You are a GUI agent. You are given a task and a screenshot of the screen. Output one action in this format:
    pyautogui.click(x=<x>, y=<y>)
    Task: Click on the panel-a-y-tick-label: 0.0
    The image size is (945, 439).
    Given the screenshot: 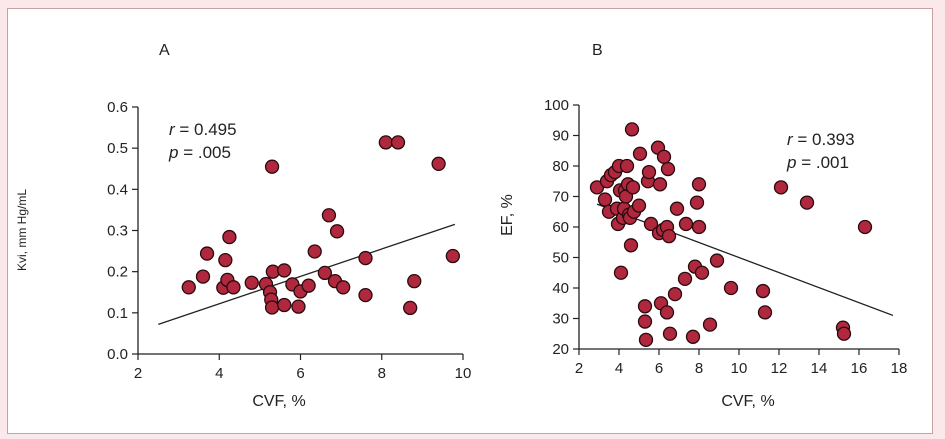 What is the action you would take?
    pyautogui.click(x=117, y=354)
    